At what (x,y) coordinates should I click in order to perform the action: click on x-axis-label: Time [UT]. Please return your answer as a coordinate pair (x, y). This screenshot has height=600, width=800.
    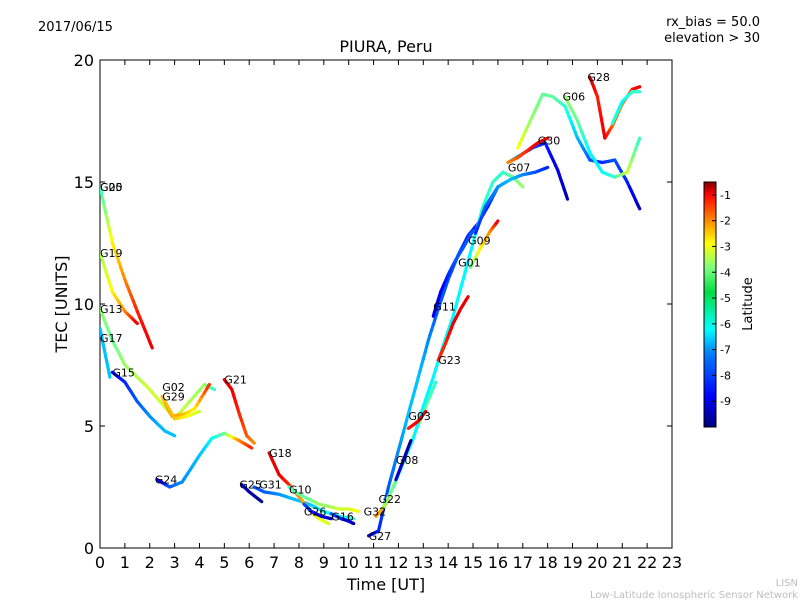
    Looking at the image, I should click on (385, 584).